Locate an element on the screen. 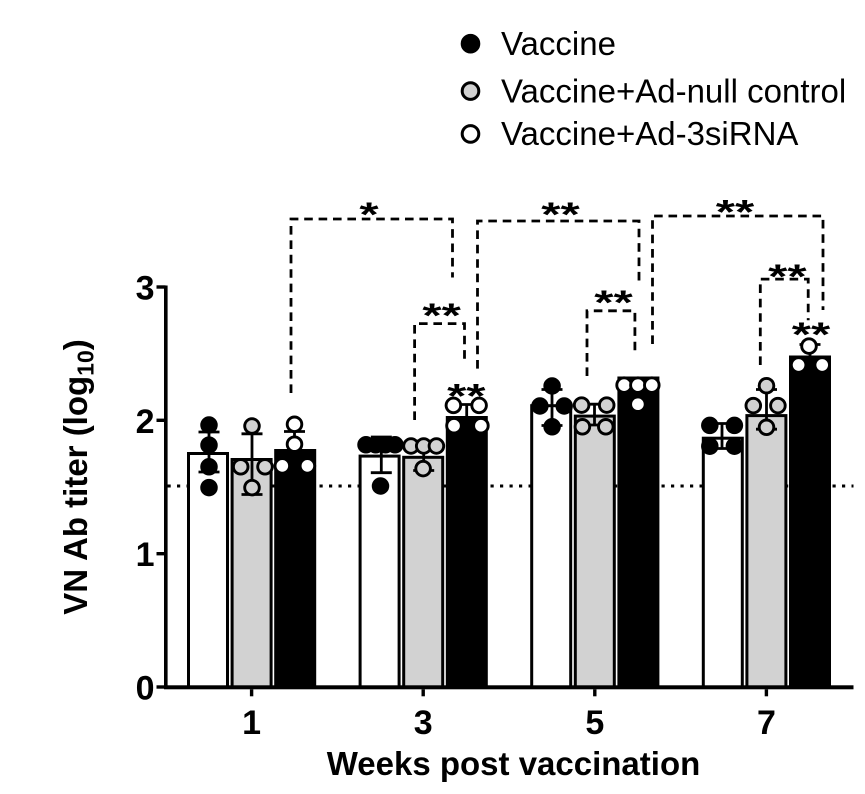 This screenshot has height=794, width=865. svg-text: 5 is located at coordinates (594, 723).